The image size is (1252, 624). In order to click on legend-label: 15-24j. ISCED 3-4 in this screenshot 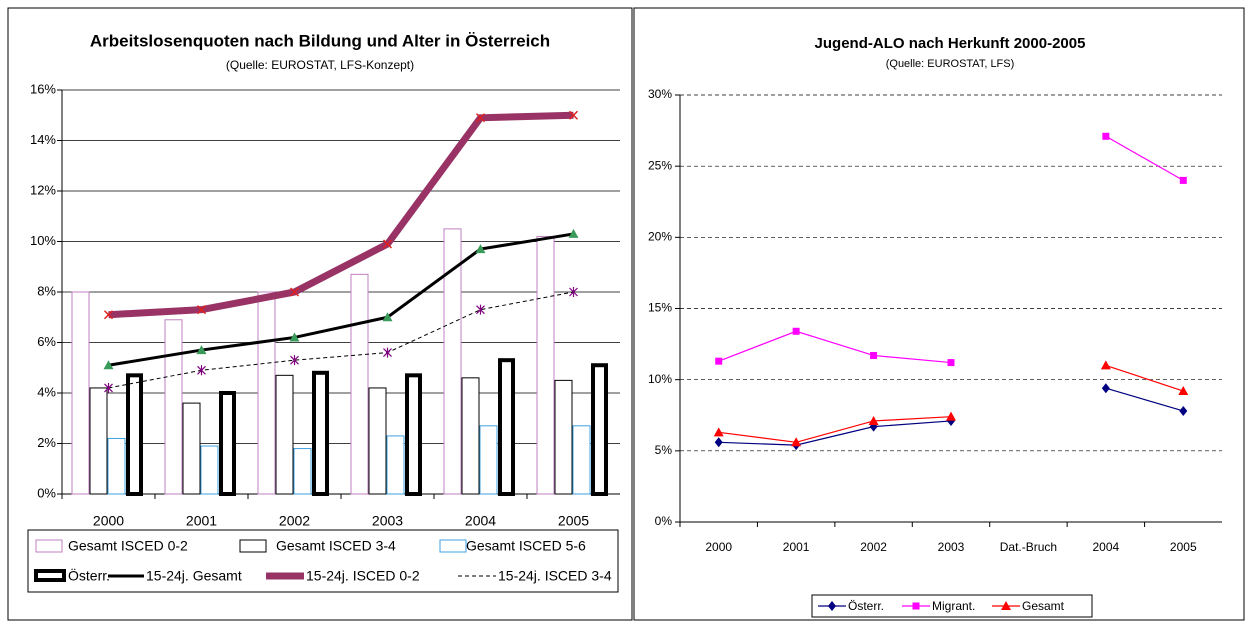, I will do `click(555, 576)`.